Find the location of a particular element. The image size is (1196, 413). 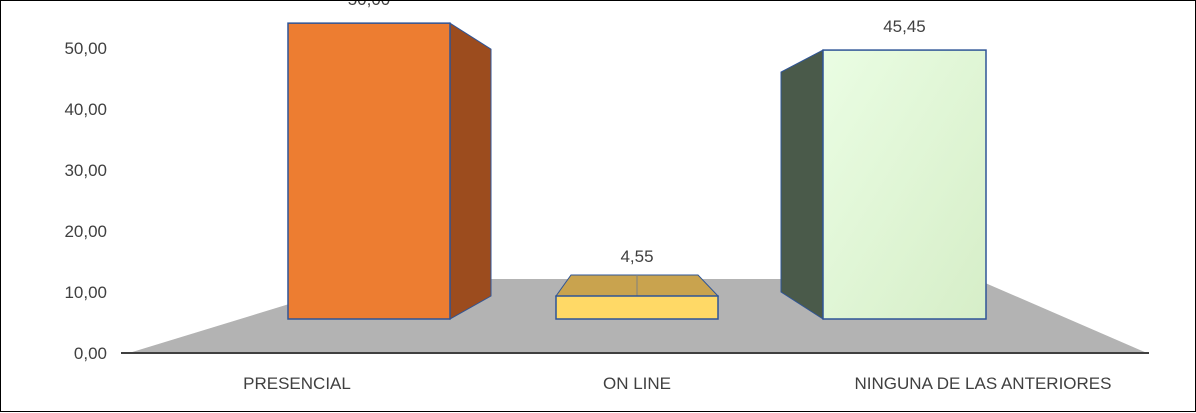

y-tick-label: 50,00 is located at coordinates (85, 48).